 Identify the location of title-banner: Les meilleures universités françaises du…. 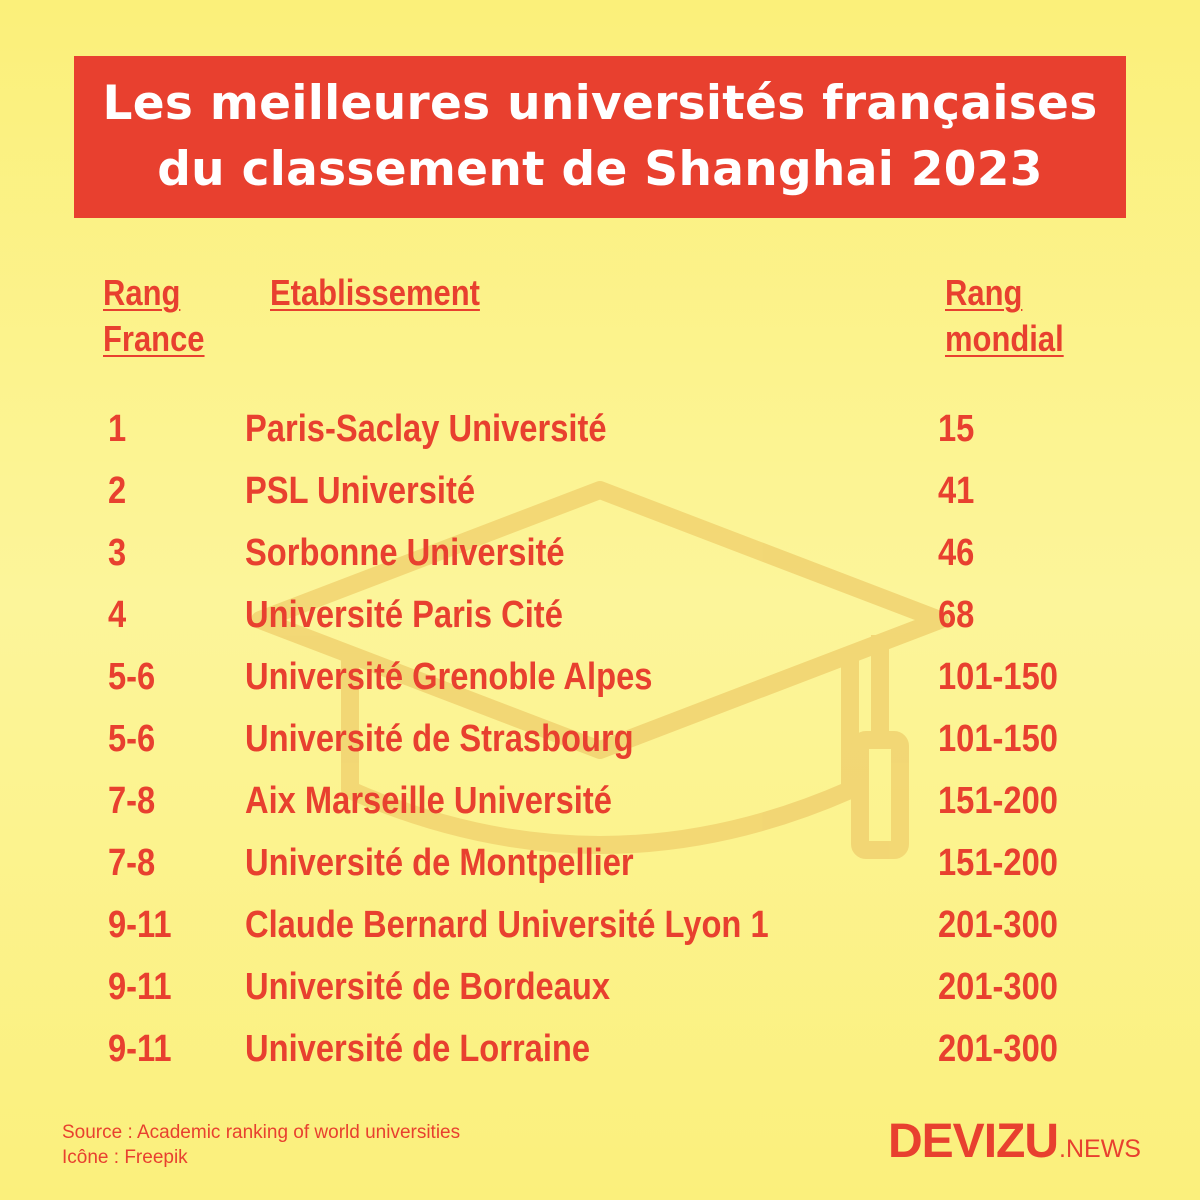
(600, 137).